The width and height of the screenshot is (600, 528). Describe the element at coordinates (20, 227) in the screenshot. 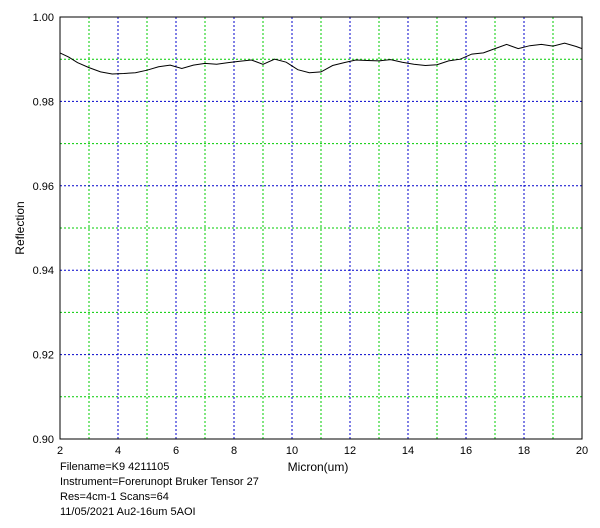

I see `y-axis-title: Reflection` at that location.